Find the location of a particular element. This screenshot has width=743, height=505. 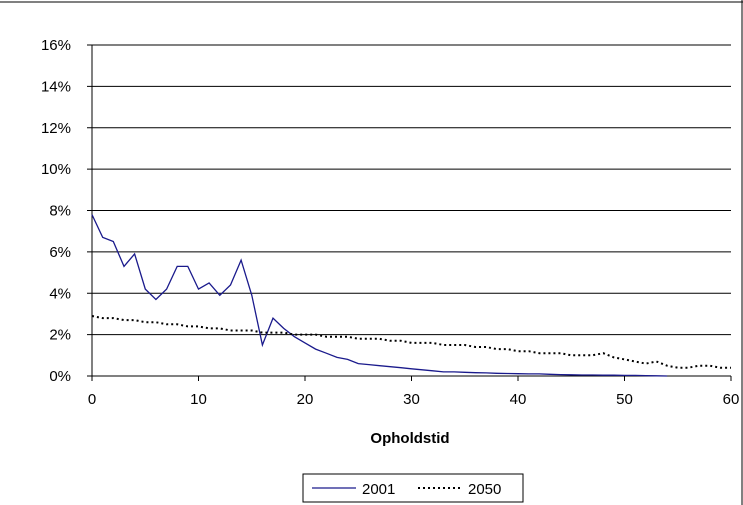

y-tick-label-3: 6% is located at coordinates (60, 252).